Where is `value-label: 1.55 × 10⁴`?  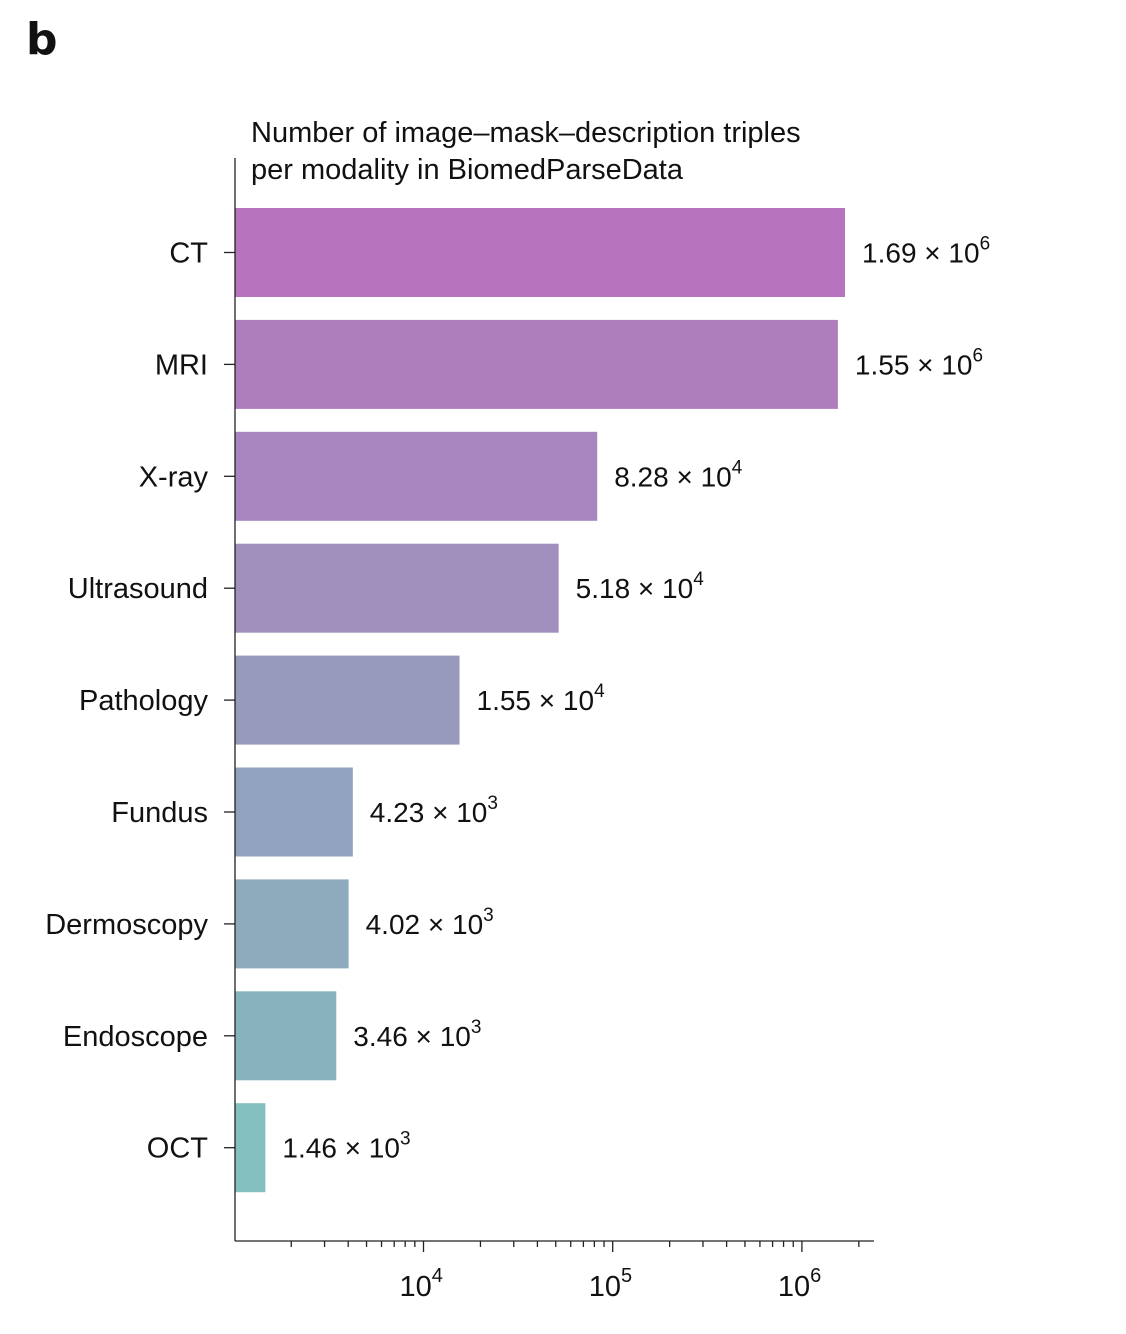
value-label: 1.55 × 10⁴ is located at coordinates (541, 698).